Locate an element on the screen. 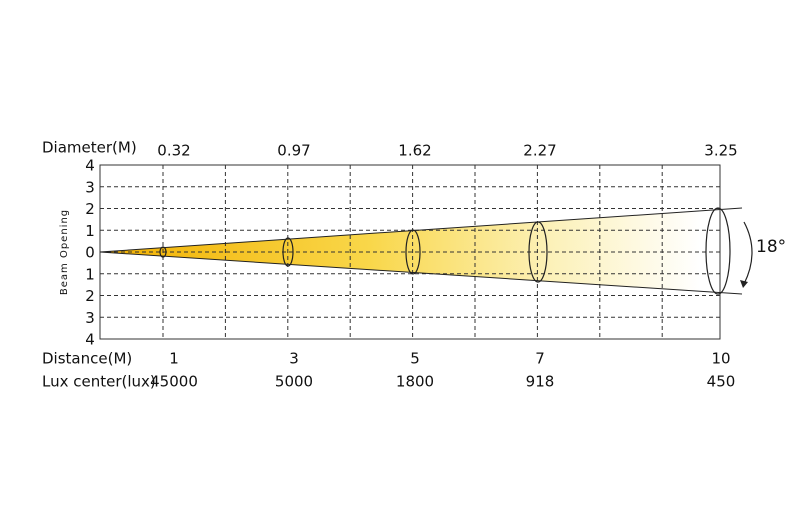  arrow-head is located at coordinates (744, 284).